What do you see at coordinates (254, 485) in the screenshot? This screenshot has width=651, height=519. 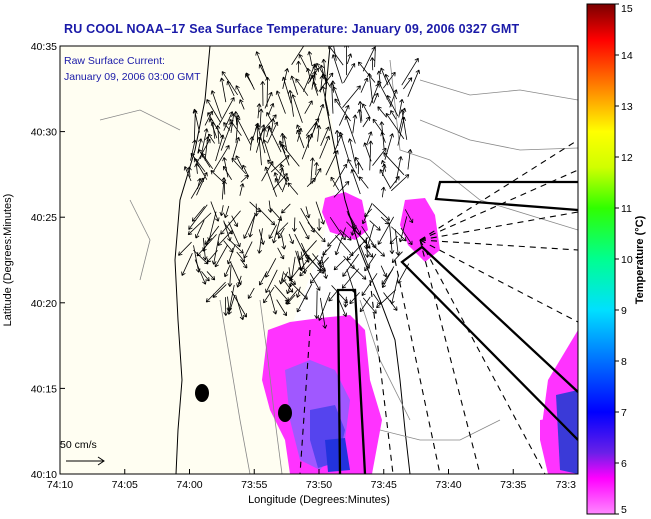 I see `x-tick-label: 73:55` at bounding box center [254, 485].